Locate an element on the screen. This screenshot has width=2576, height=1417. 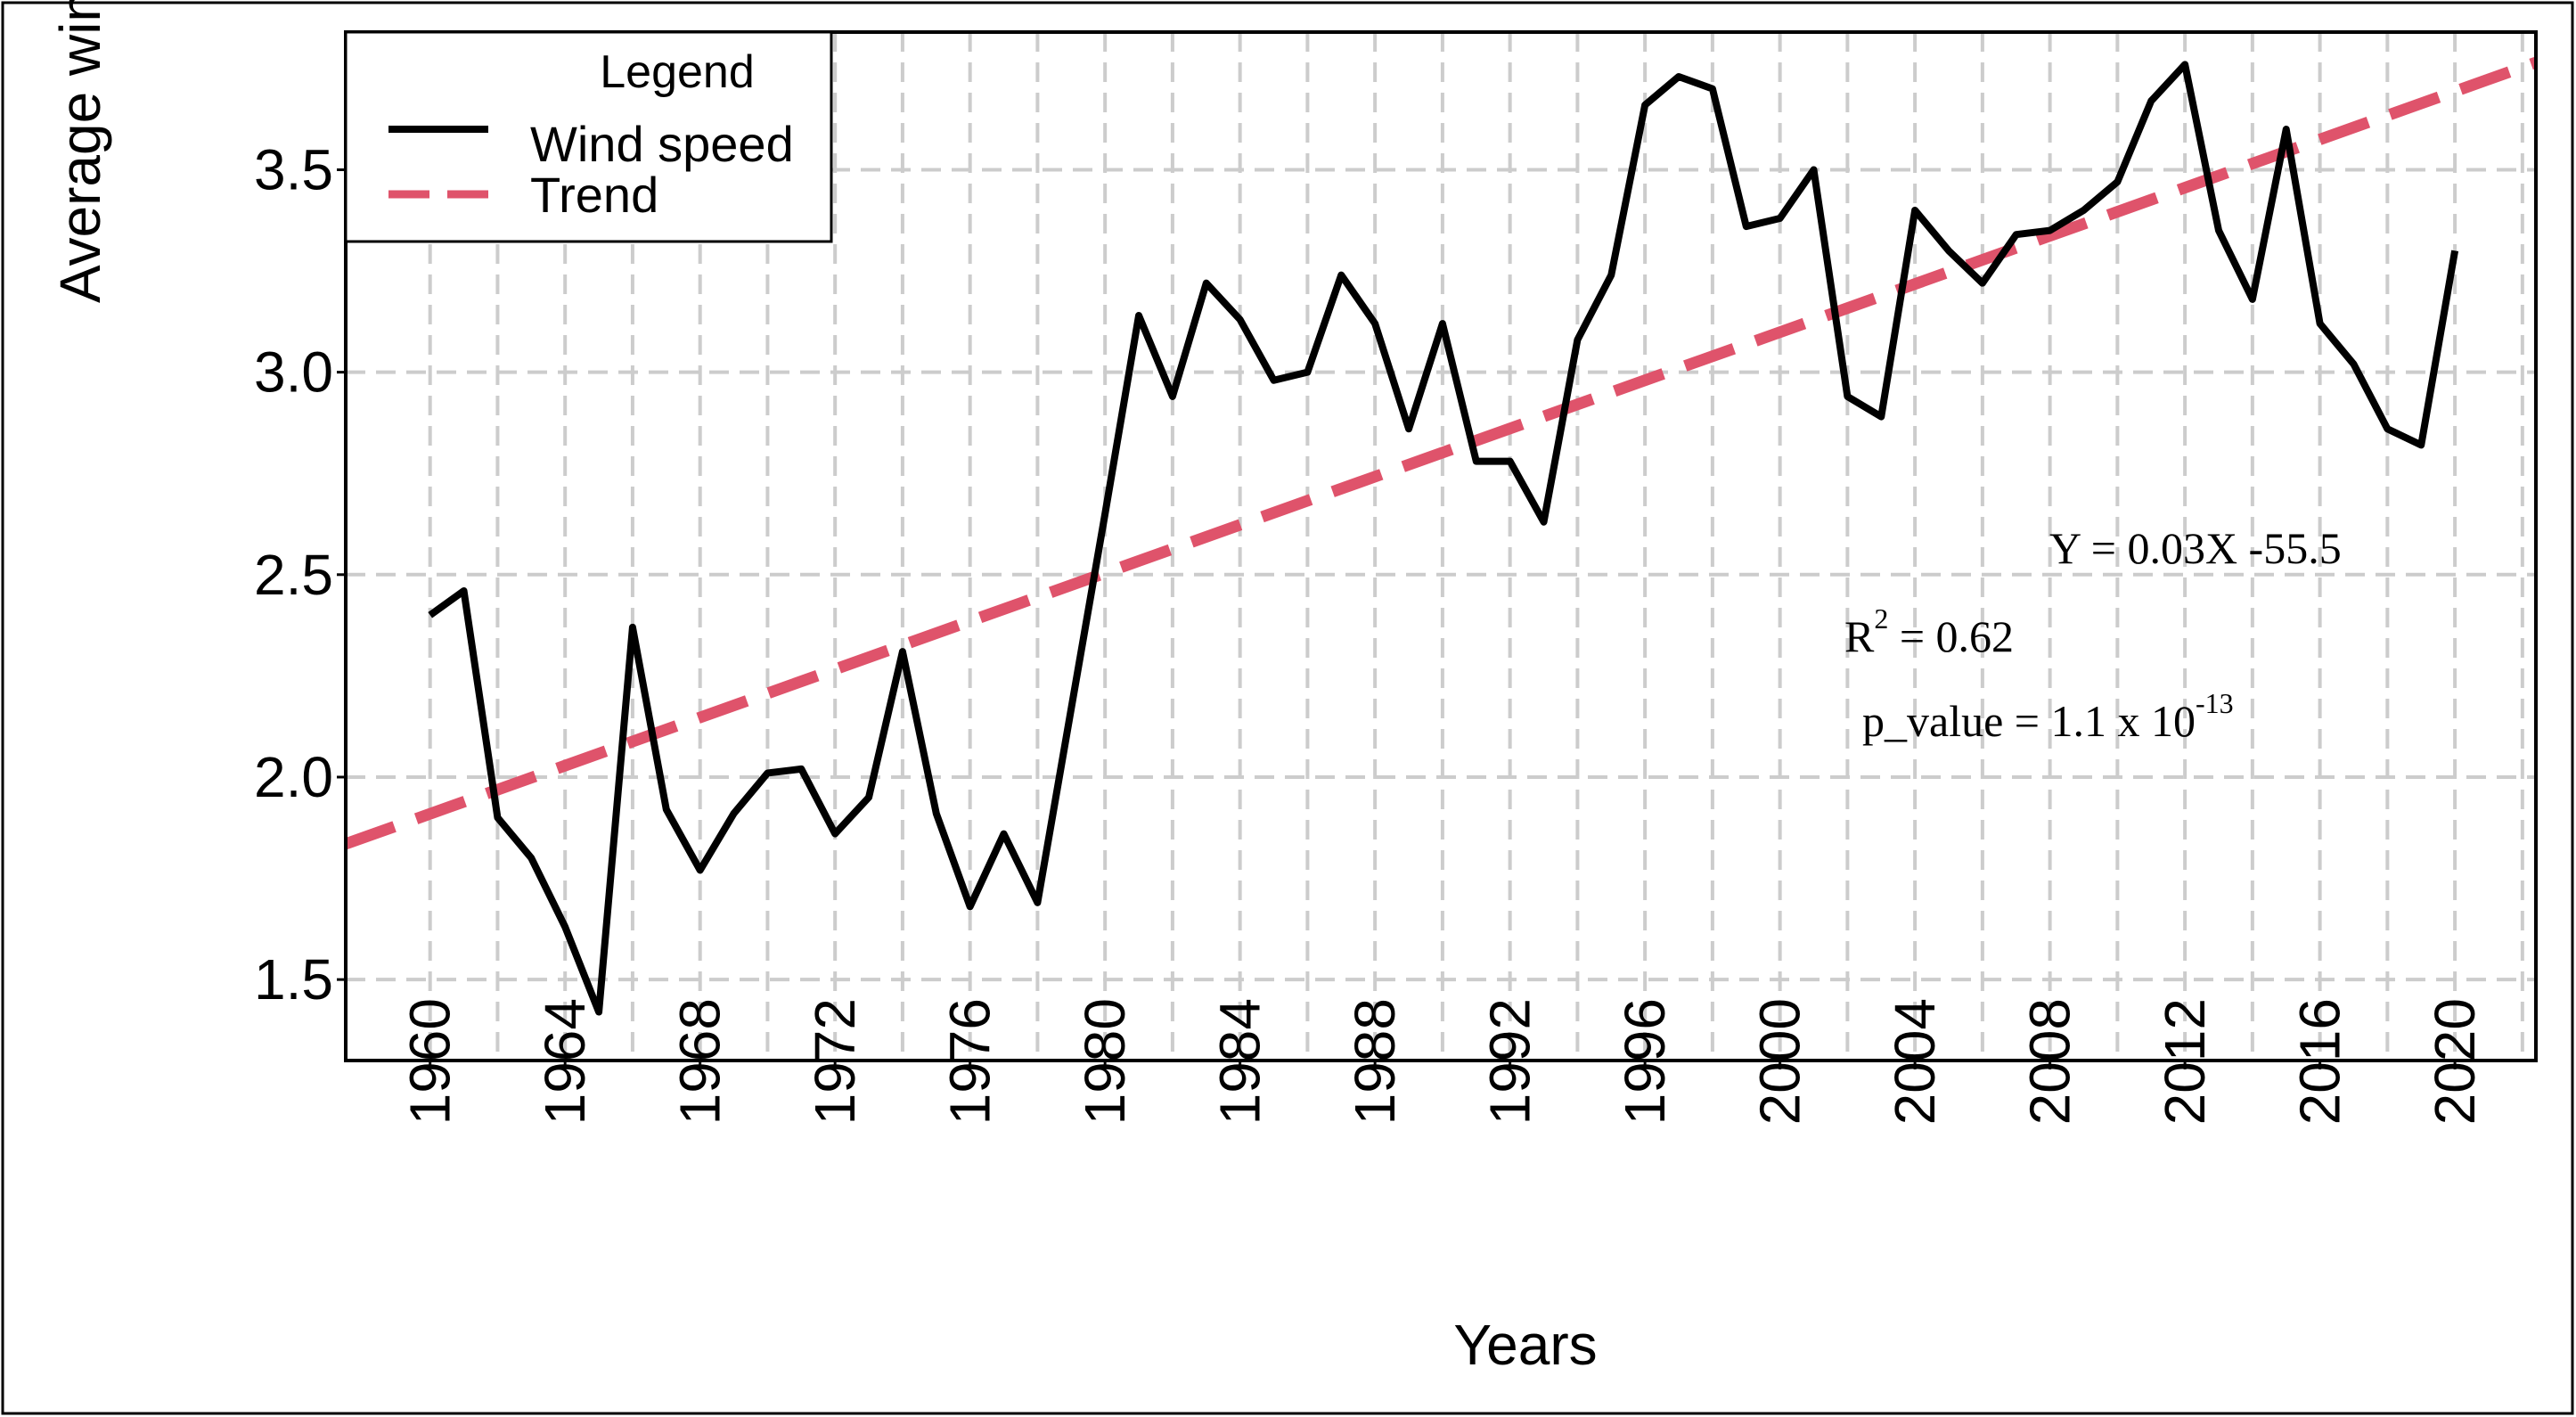
x-tick-label-1972: 1972 is located at coordinates (835, 1061).